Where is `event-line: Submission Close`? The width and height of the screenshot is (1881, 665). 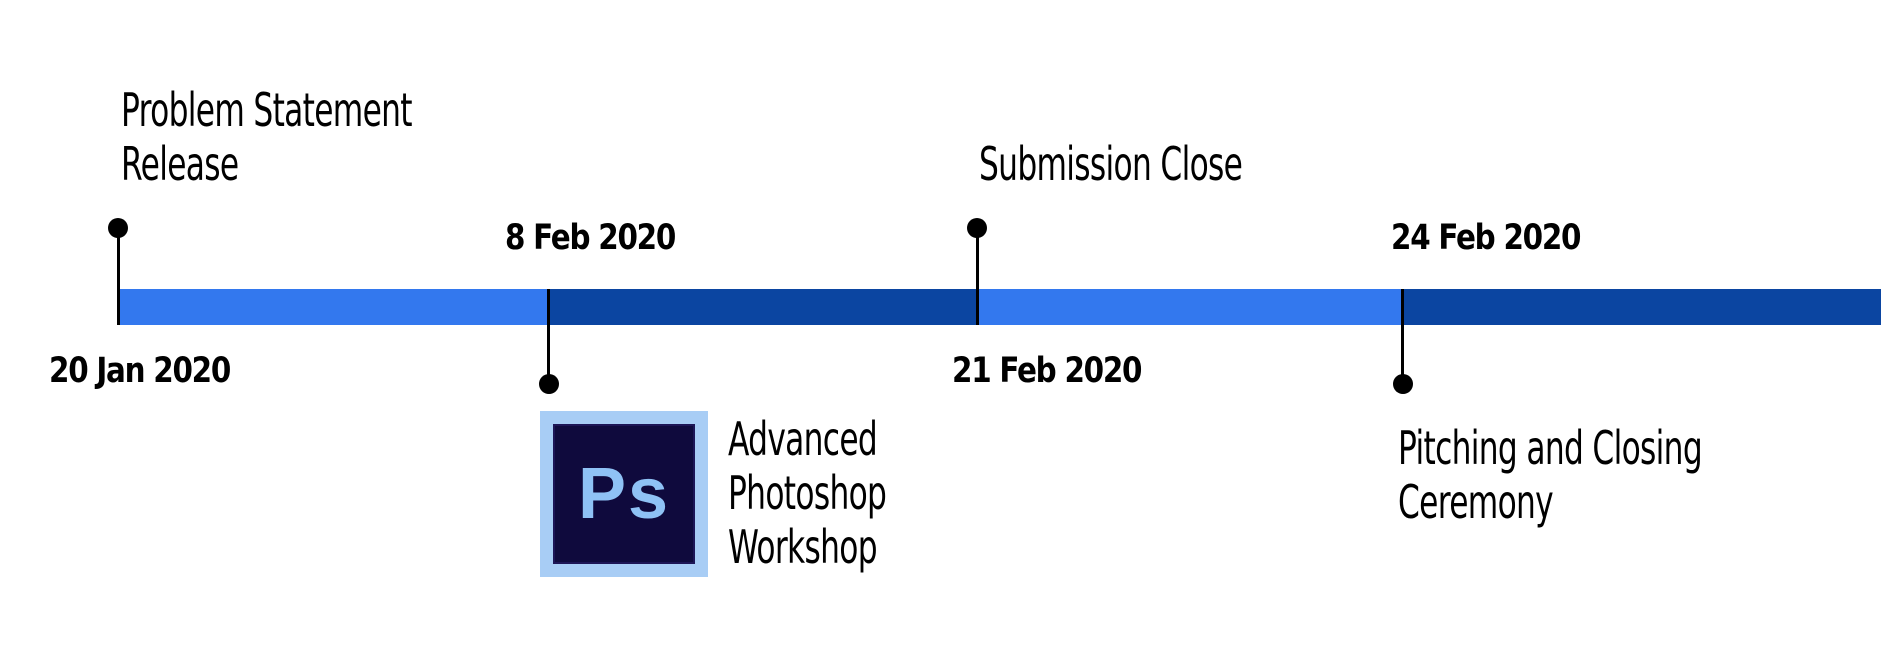 event-line: Submission Close is located at coordinates (1111, 164).